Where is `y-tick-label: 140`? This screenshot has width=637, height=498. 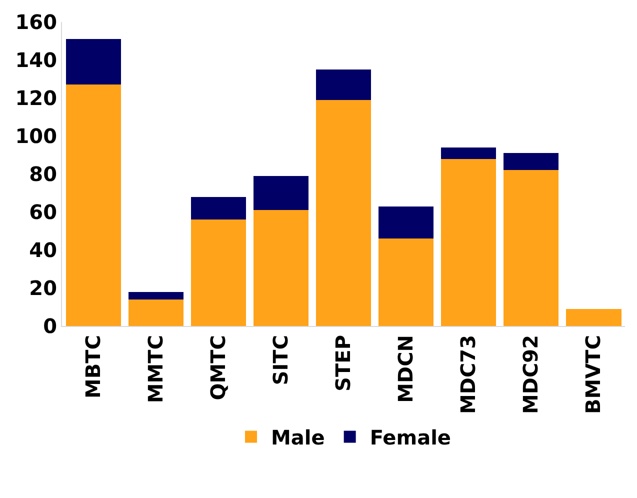 y-tick-label: 140 is located at coordinates (36, 60).